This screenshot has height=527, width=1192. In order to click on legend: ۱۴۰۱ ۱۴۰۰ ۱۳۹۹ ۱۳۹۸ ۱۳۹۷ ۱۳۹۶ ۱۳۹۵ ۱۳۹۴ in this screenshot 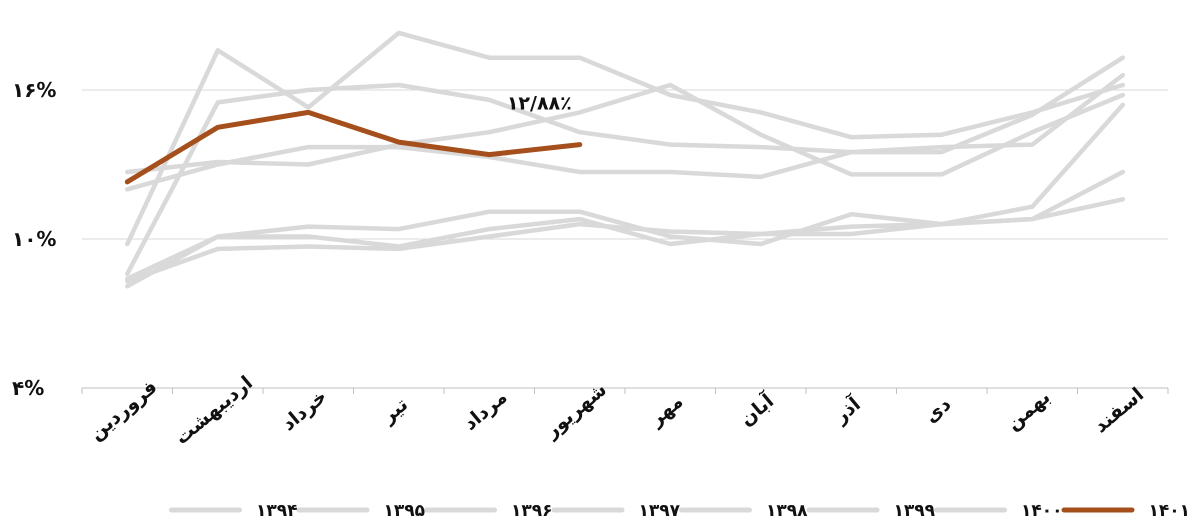, I will do `click(679, 511)`.